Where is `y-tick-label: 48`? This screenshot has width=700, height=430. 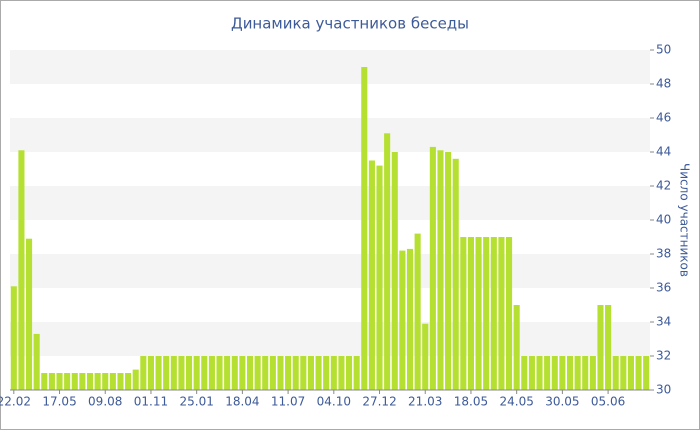 y-tick-label: 48 is located at coordinates (663, 84).